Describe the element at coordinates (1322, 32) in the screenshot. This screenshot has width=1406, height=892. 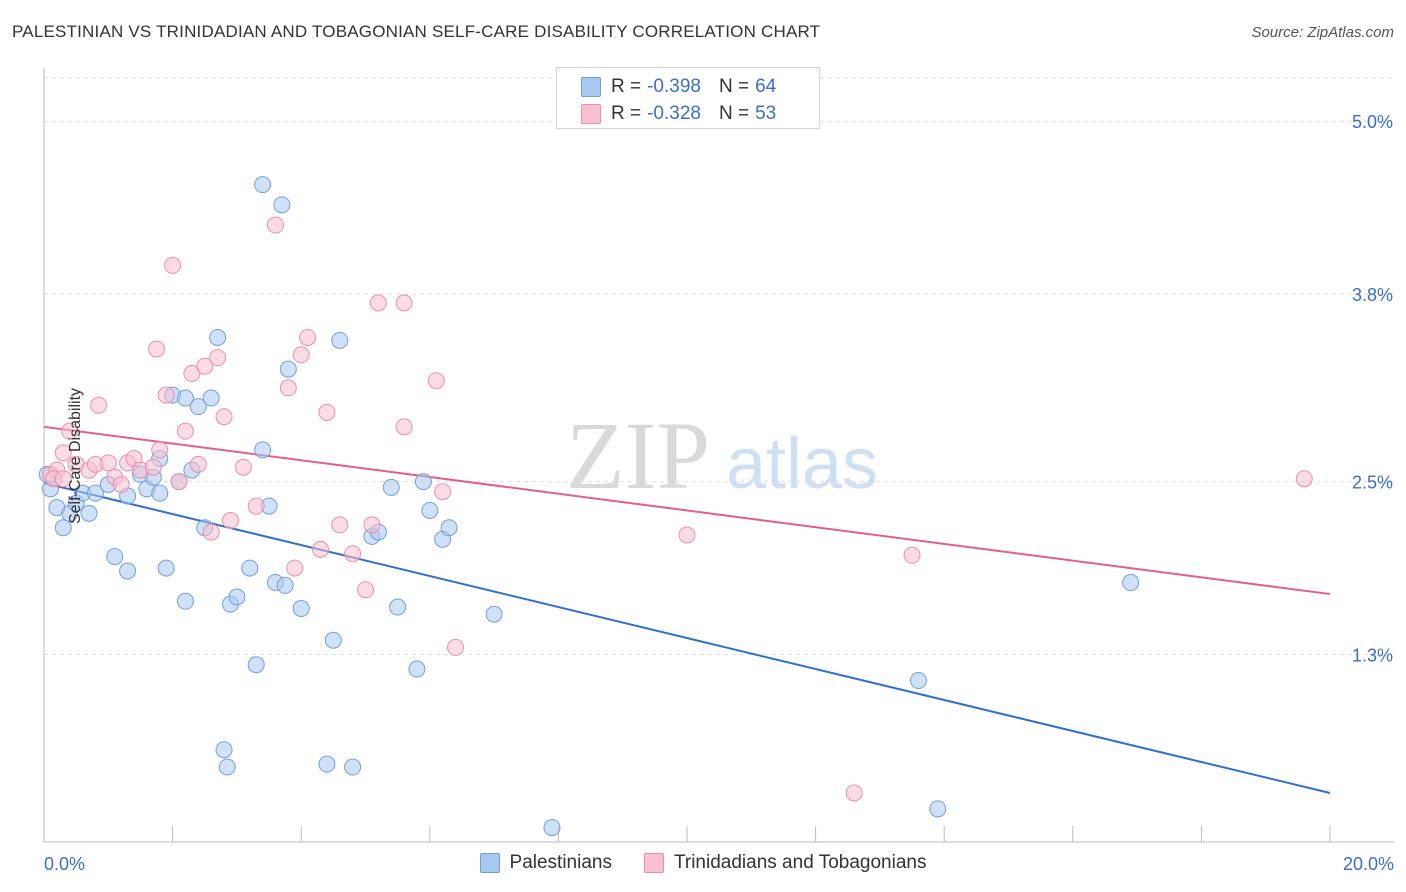
I see `source-label: Source: ZipAtlas.com` at that location.